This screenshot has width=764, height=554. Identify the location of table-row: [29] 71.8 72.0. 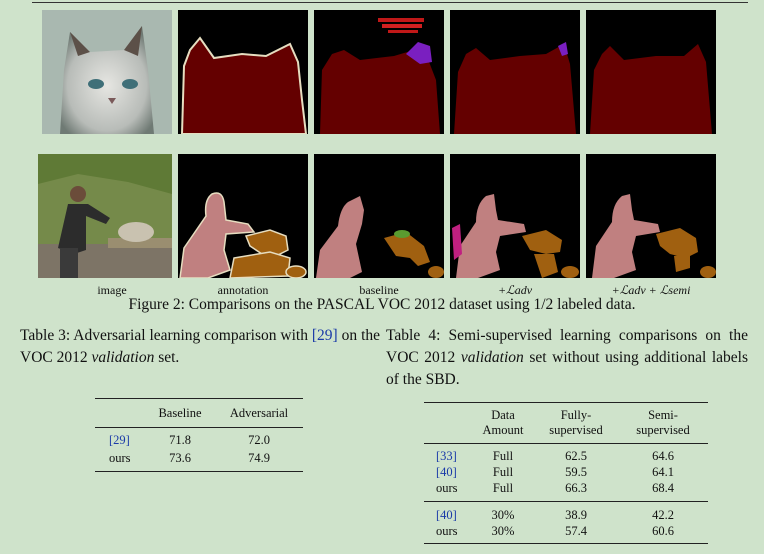
(199, 438).